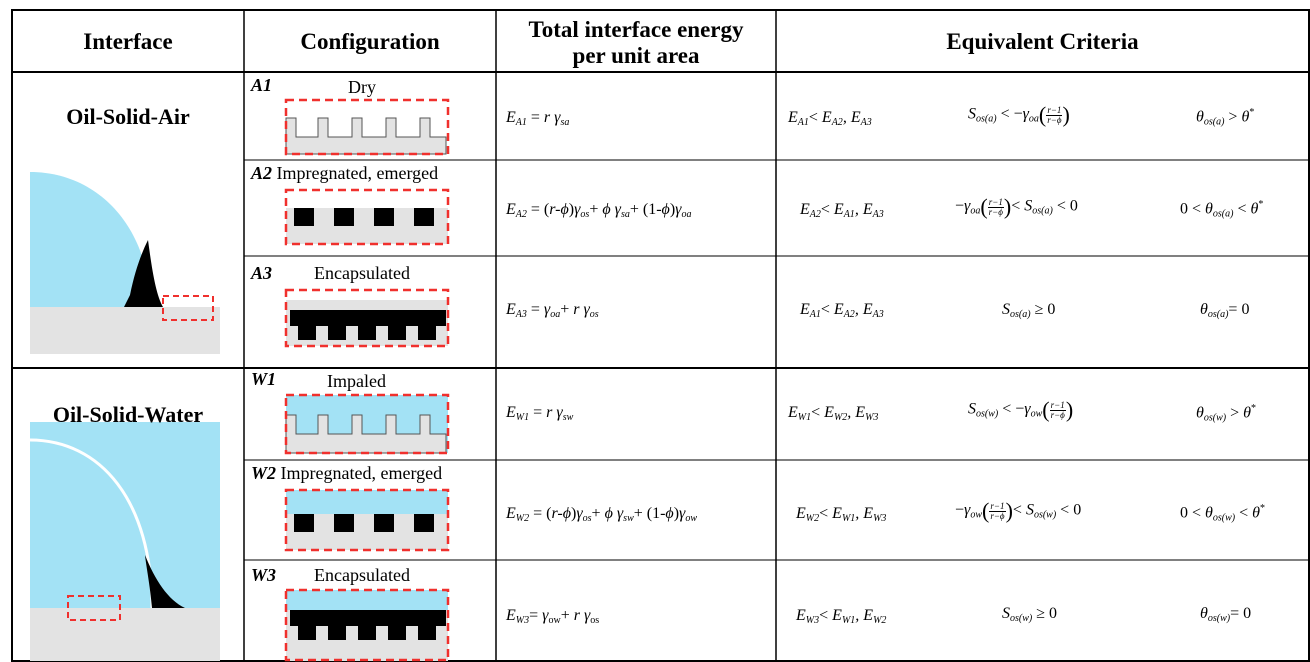  I want to click on config-a1-illustration, so click(367, 127).